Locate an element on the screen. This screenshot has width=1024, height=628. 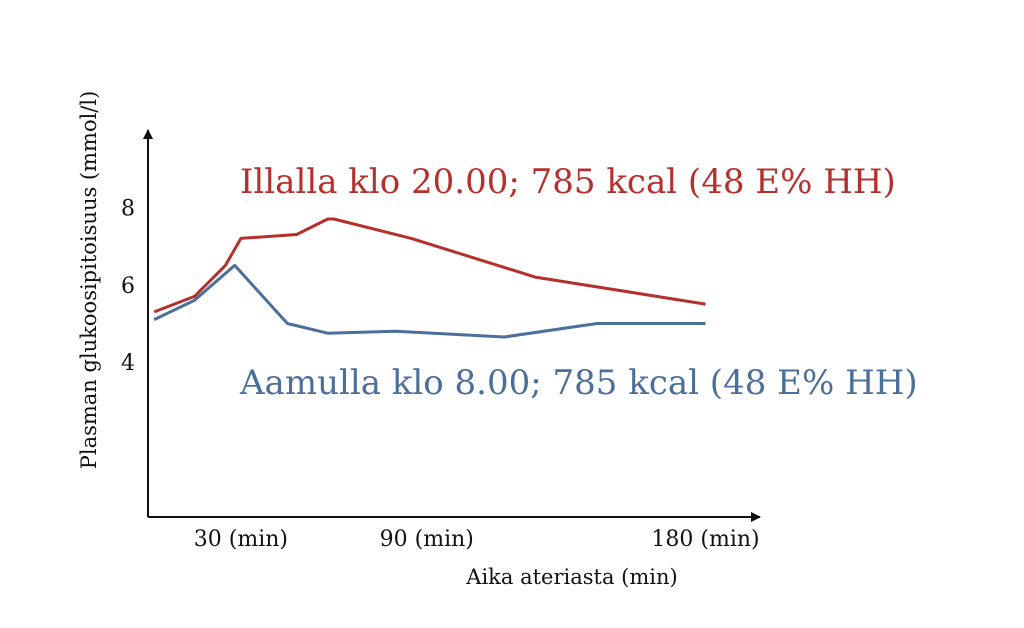
y-tick-labels: 4 6 8 is located at coordinates (128, 286).